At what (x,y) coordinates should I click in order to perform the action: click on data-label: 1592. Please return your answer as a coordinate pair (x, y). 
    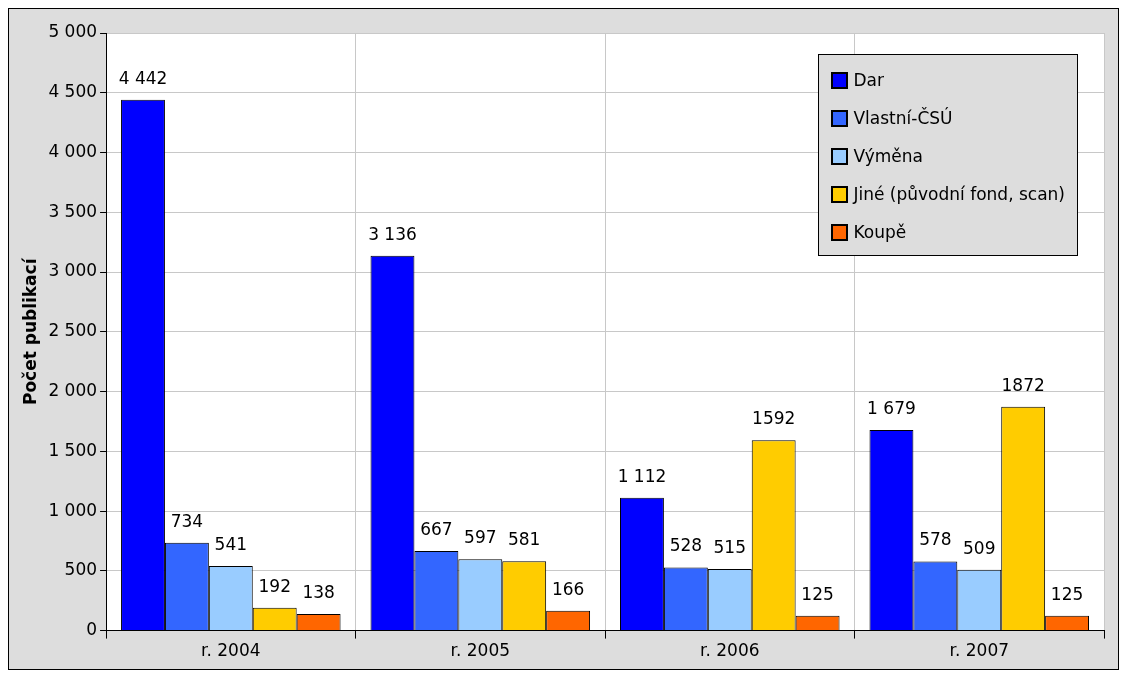
    Looking at the image, I should click on (774, 418).